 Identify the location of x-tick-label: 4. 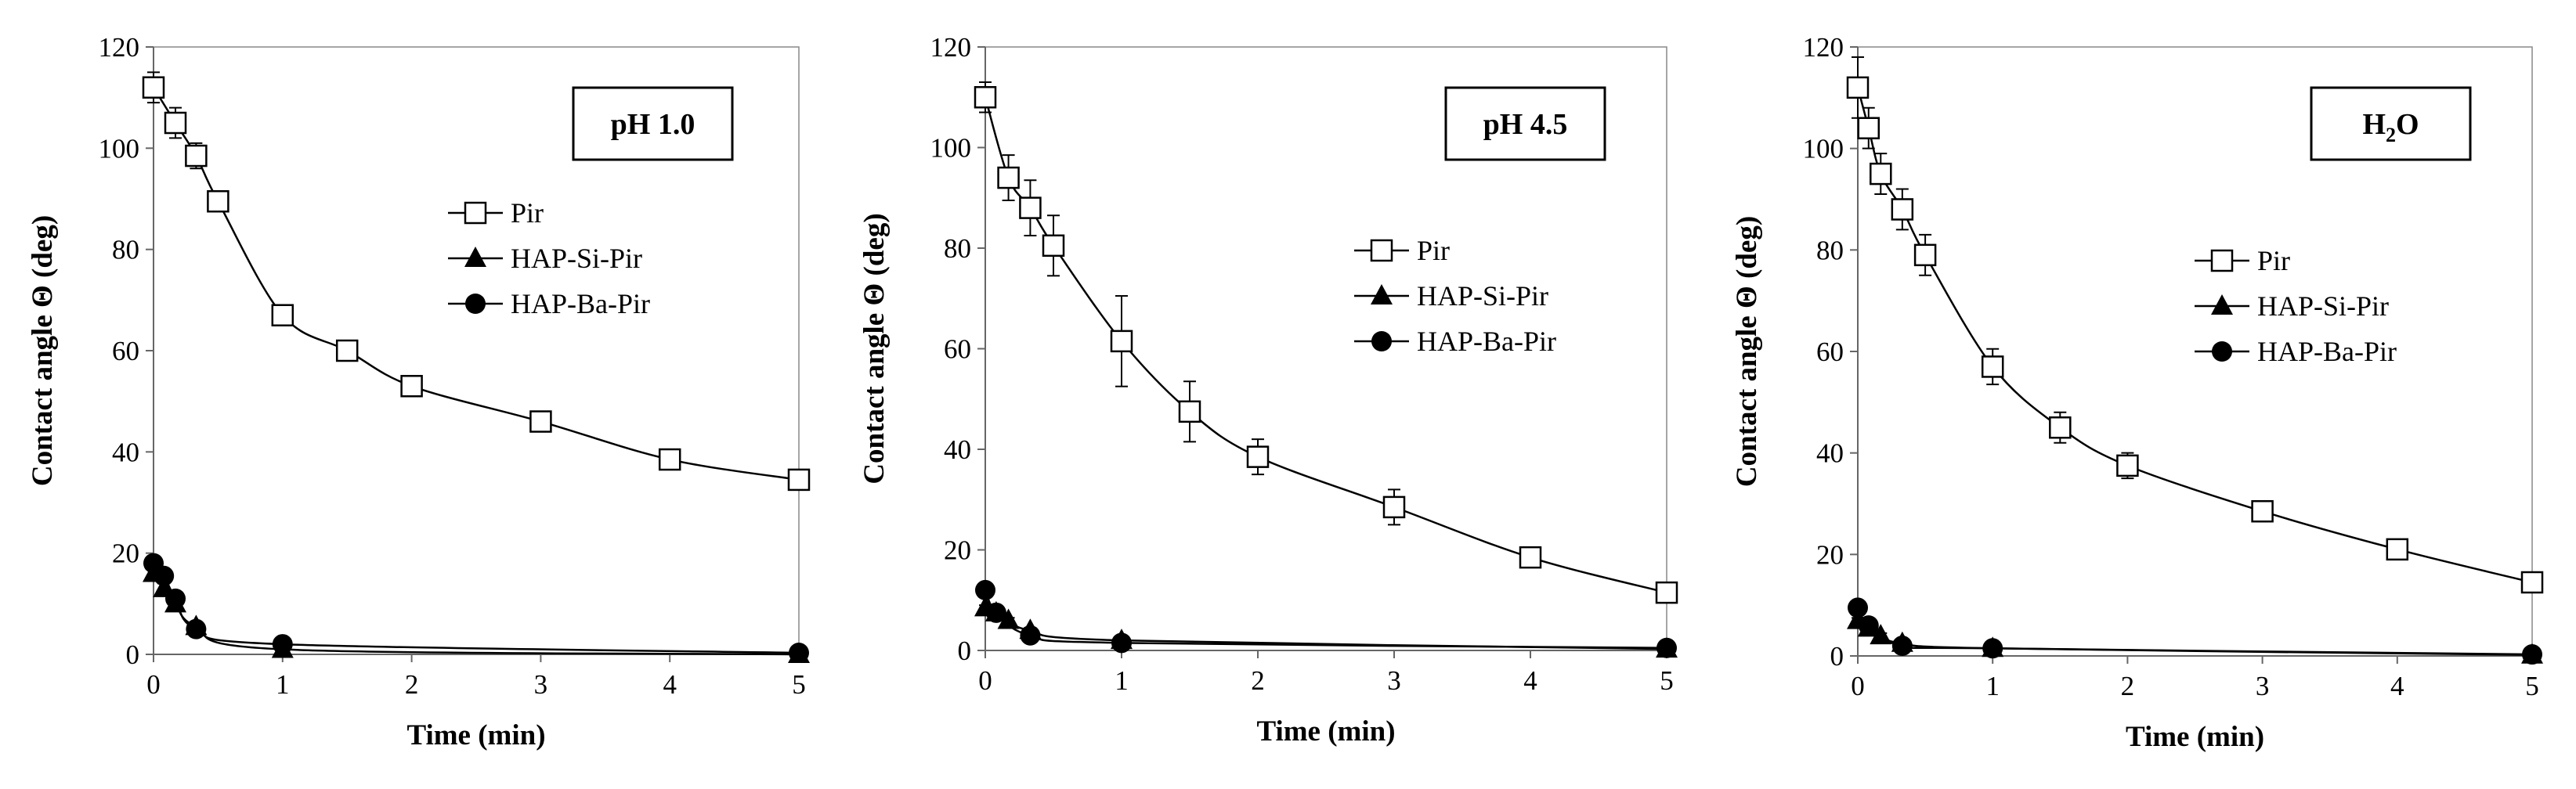
(2397, 686).